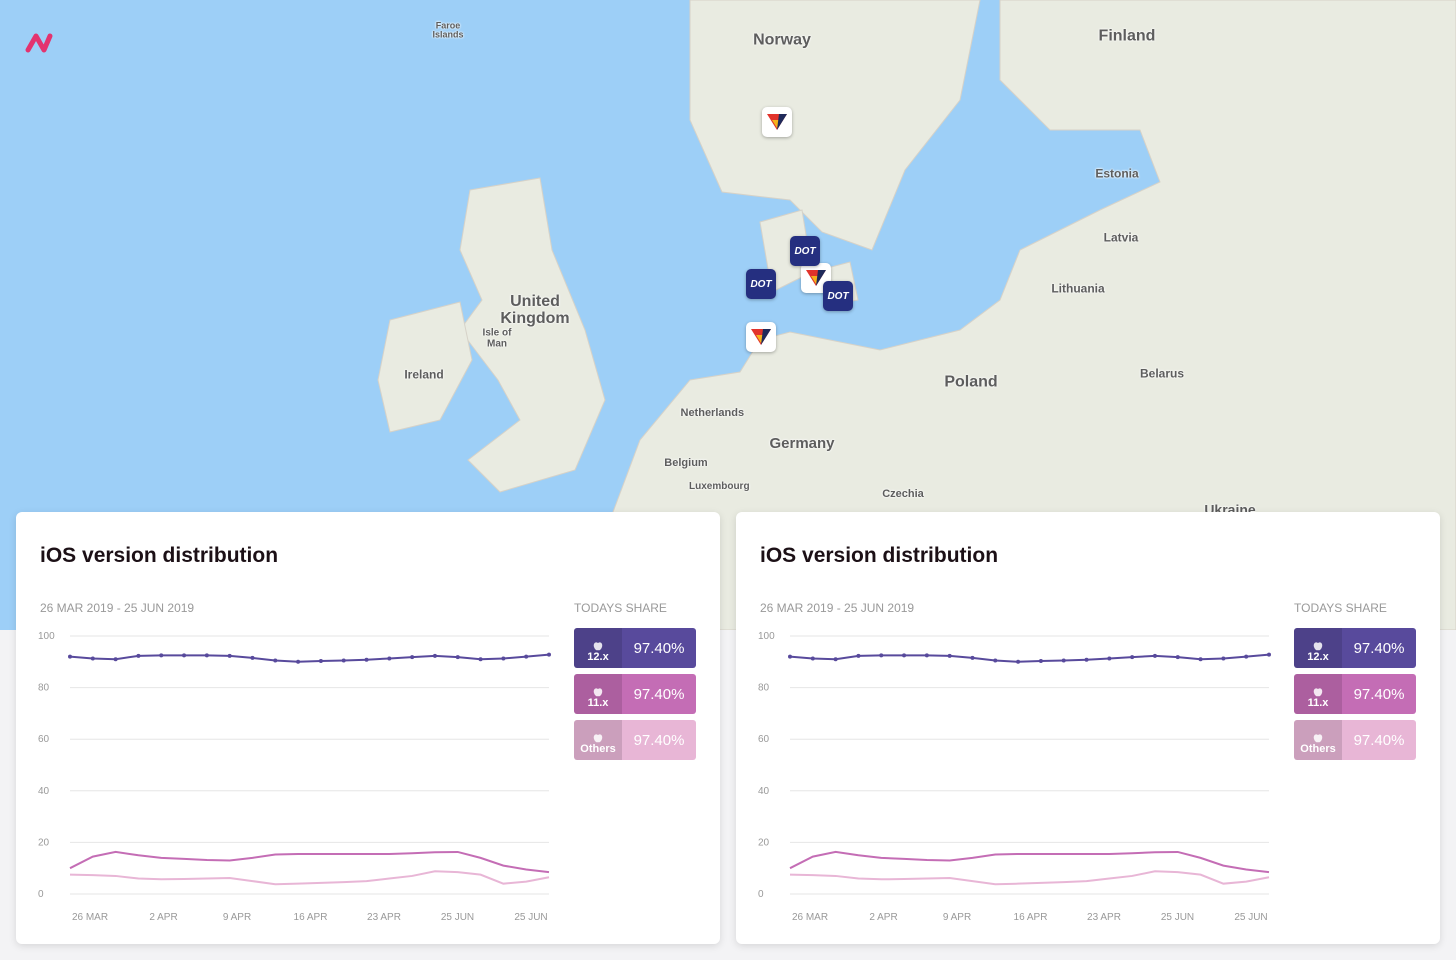  I want to click on map-label: Estonia, so click(1117, 173).